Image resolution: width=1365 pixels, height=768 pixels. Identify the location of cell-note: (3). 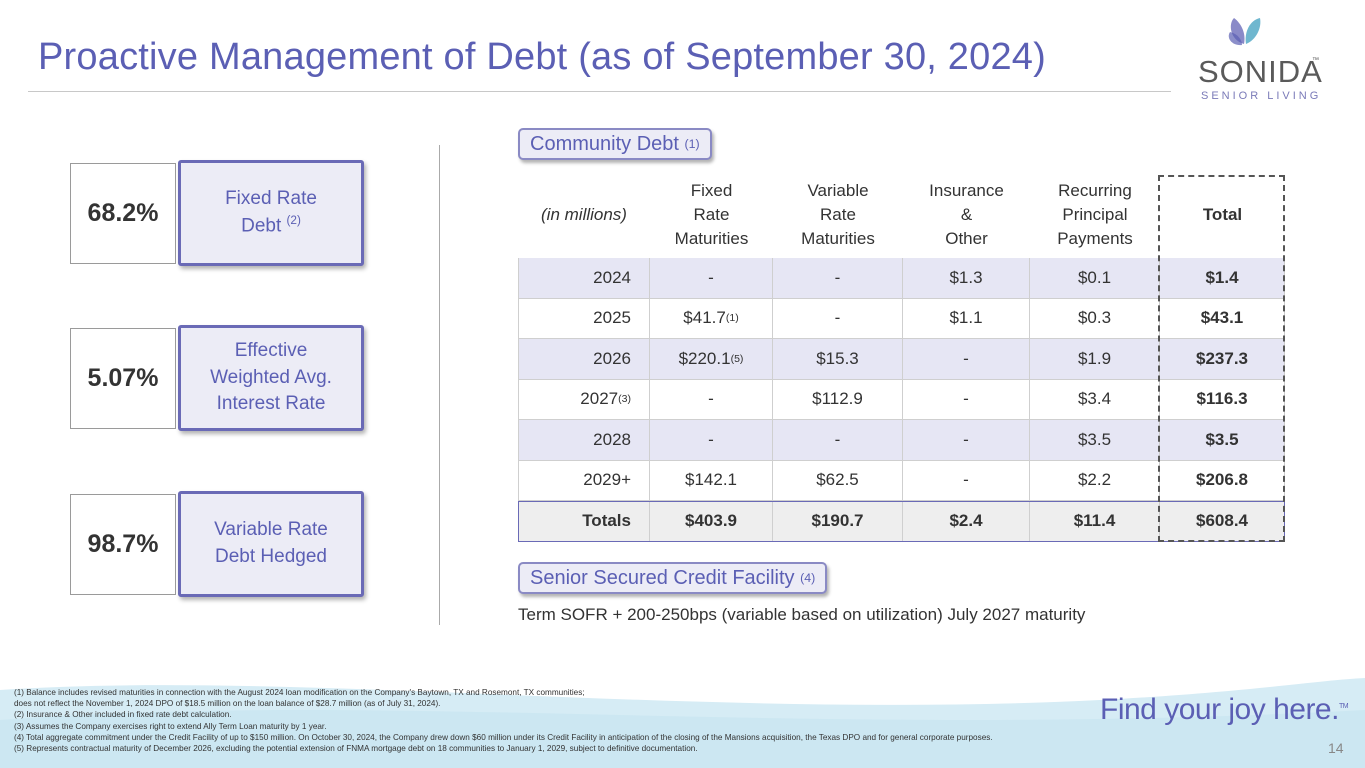
(624, 399).